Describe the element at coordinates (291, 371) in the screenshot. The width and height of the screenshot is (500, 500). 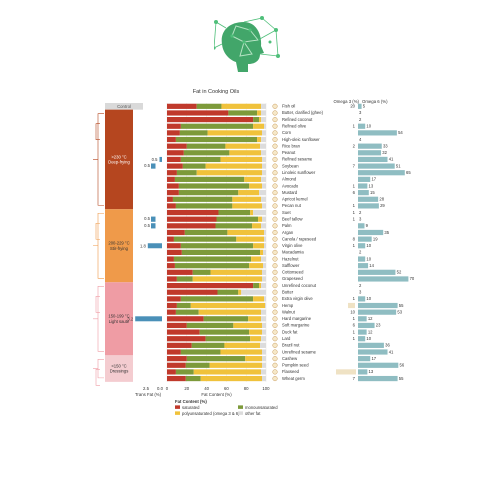
I see `row-label: Flaxseed` at that location.